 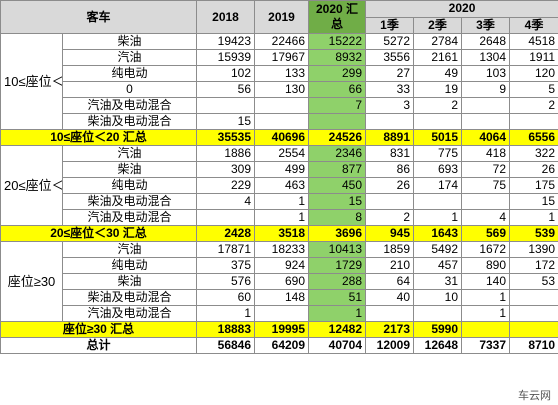 I want to click on value-v2019: 17967, so click(x=282, y=57).